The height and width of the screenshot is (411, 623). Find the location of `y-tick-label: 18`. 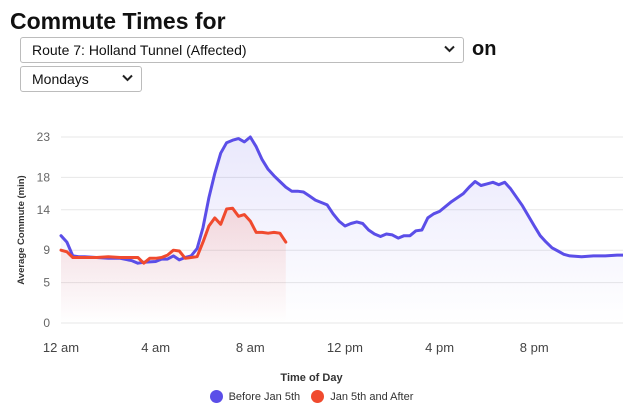

y-tick-label: 18 is located at coordinates (44, 177).